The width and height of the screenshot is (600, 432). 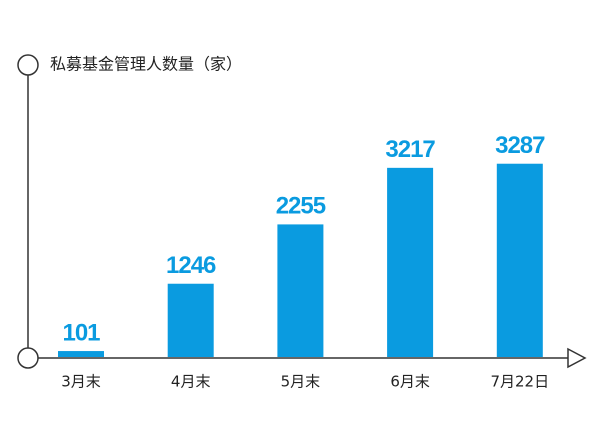 I want to click on data-label: 3217, so click(x=410, y=149).